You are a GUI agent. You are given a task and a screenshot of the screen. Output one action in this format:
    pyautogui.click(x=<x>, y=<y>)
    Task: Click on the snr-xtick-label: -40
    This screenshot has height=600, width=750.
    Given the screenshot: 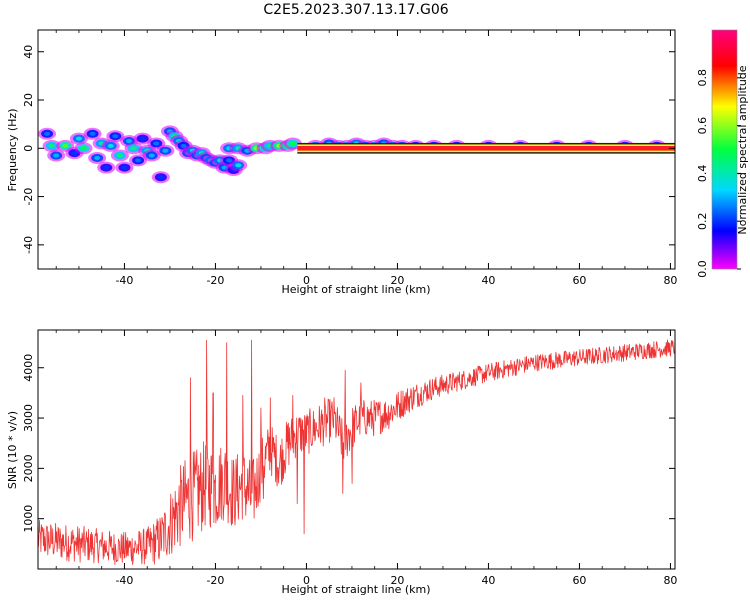 What is the action you would take?
    pyautogui.click(x=124, y=580)
    